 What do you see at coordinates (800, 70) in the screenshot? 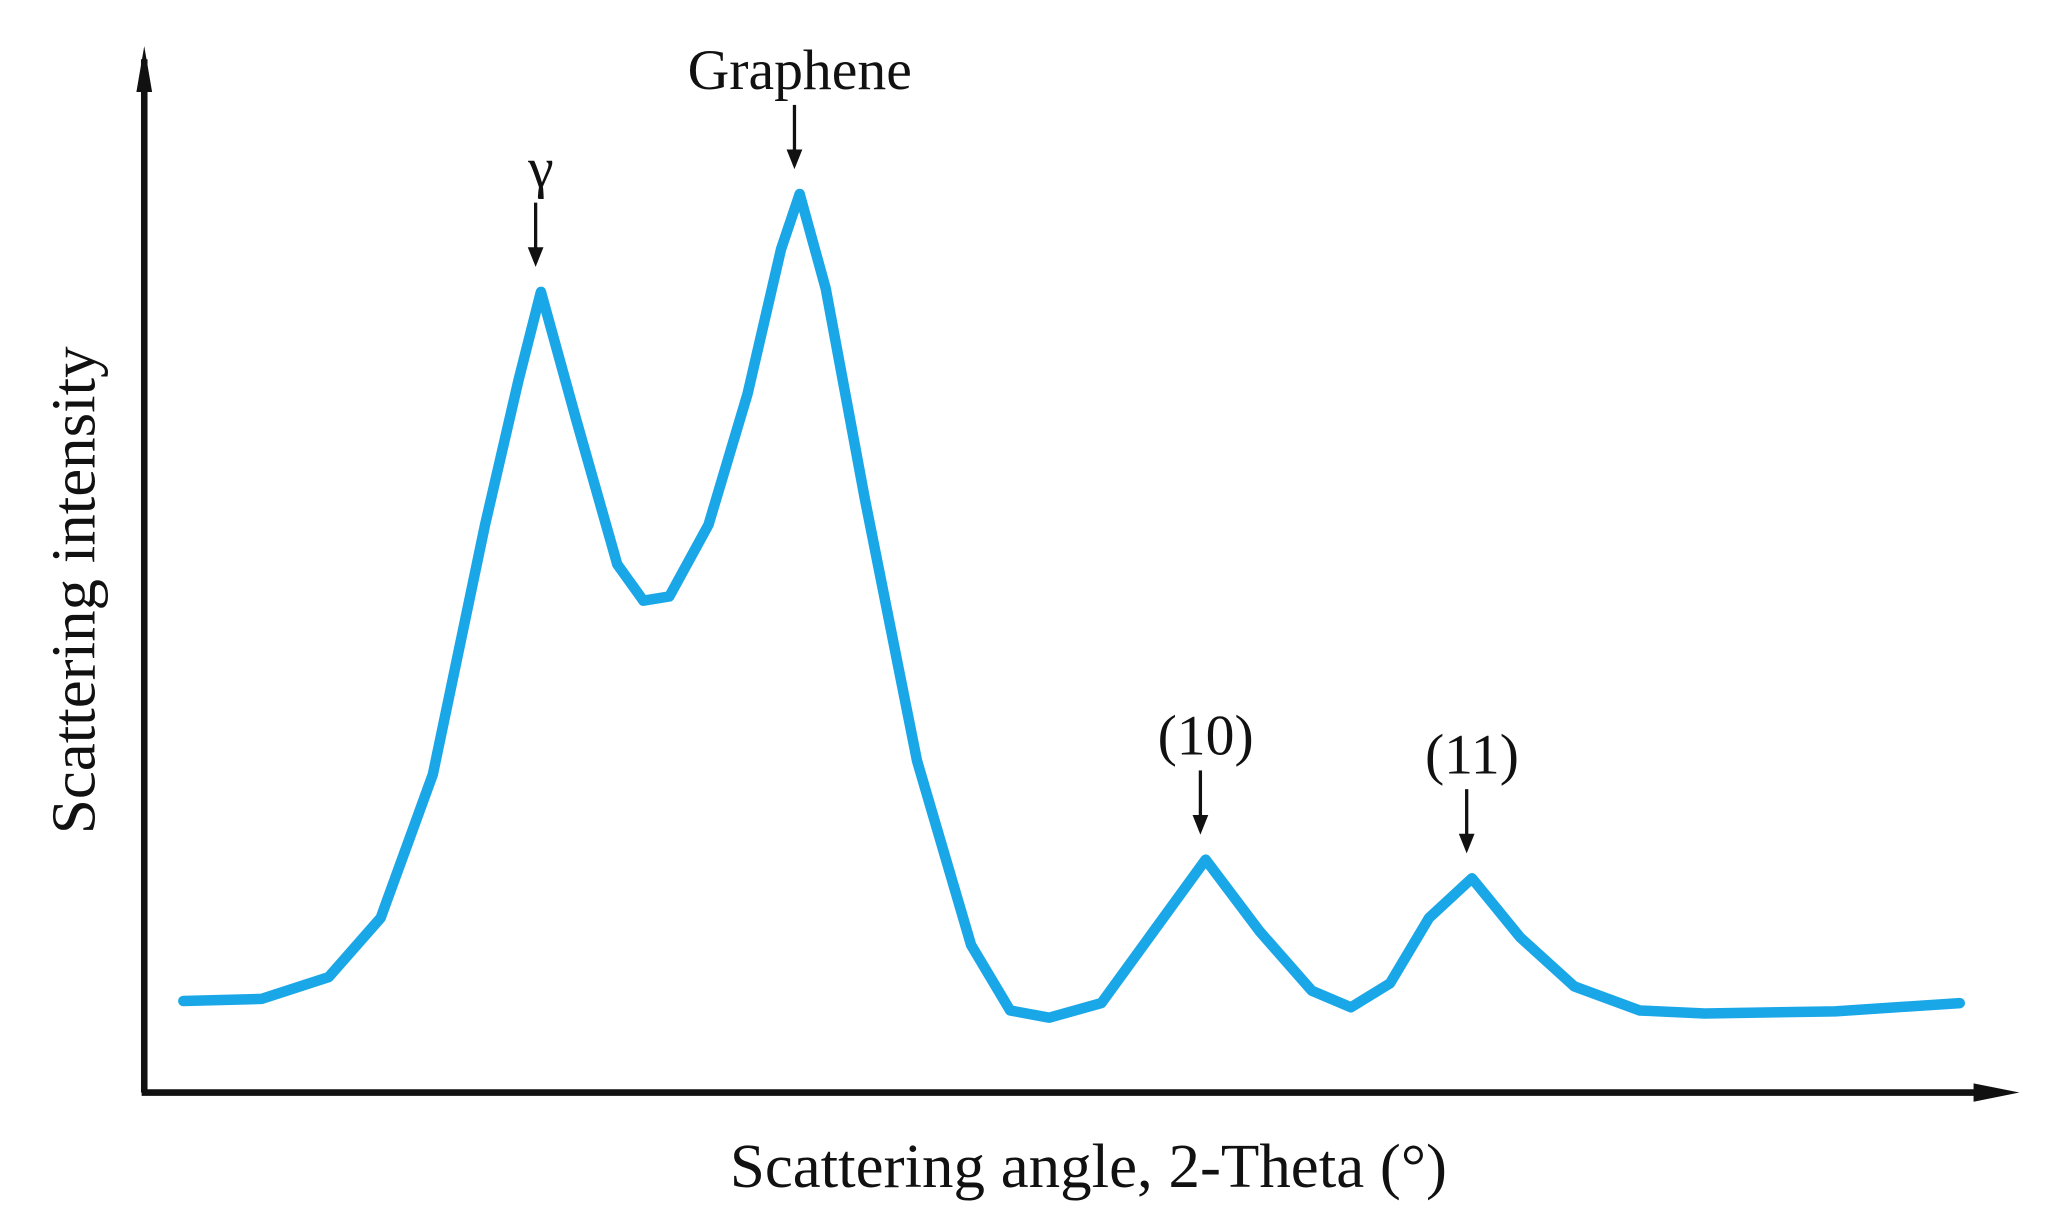
I see `annotation-label: Graphene` at bounding box center [800, 70].